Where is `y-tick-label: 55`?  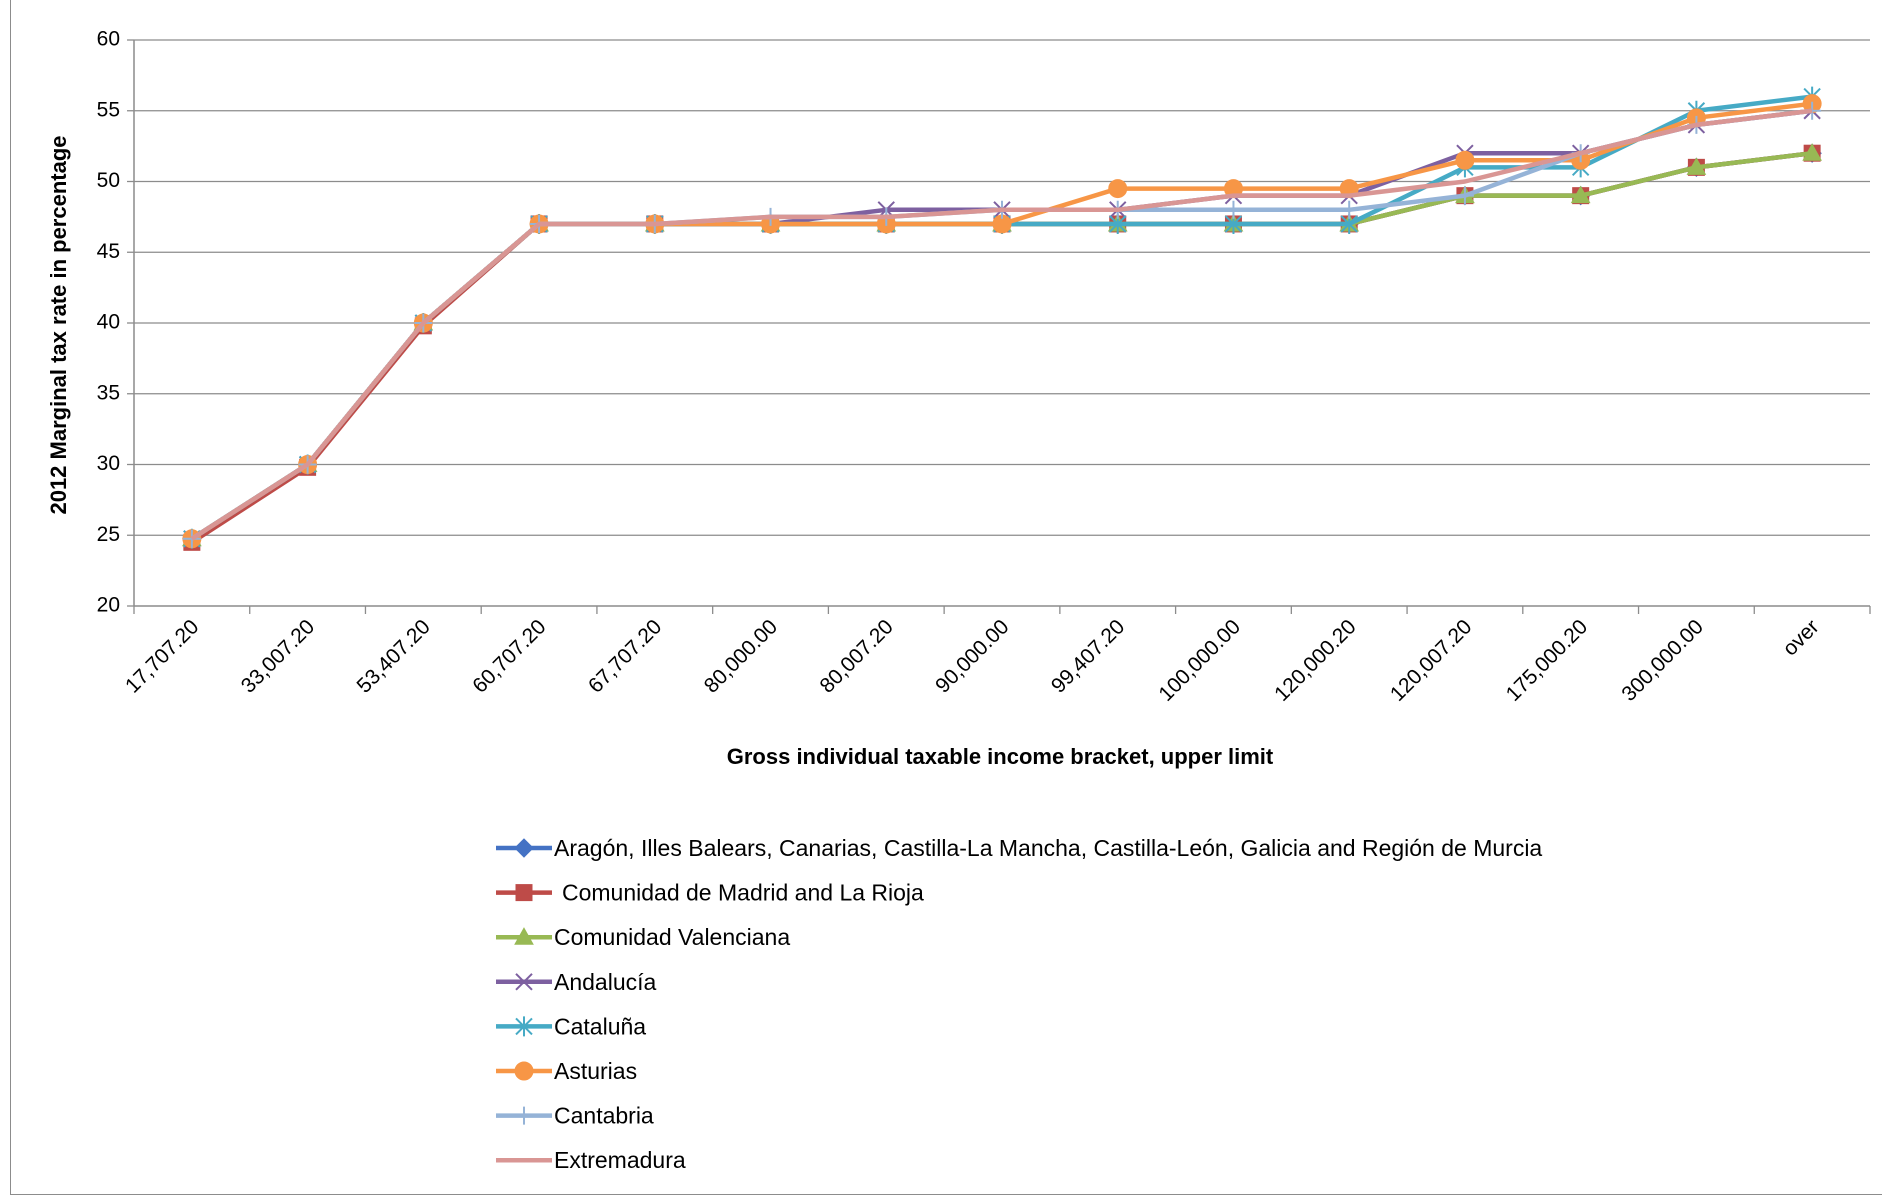 y-tick-label: 55 is located at coordinates (108, 109).